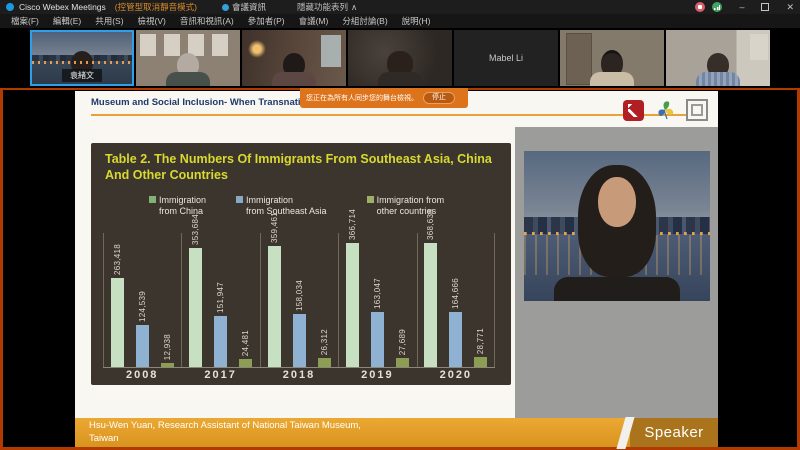 The image size is (800, 450). Describe the element at coordinates (206, 21) in the screenshot. I see `menu-item: 音訊和視訊(A)` at that location.